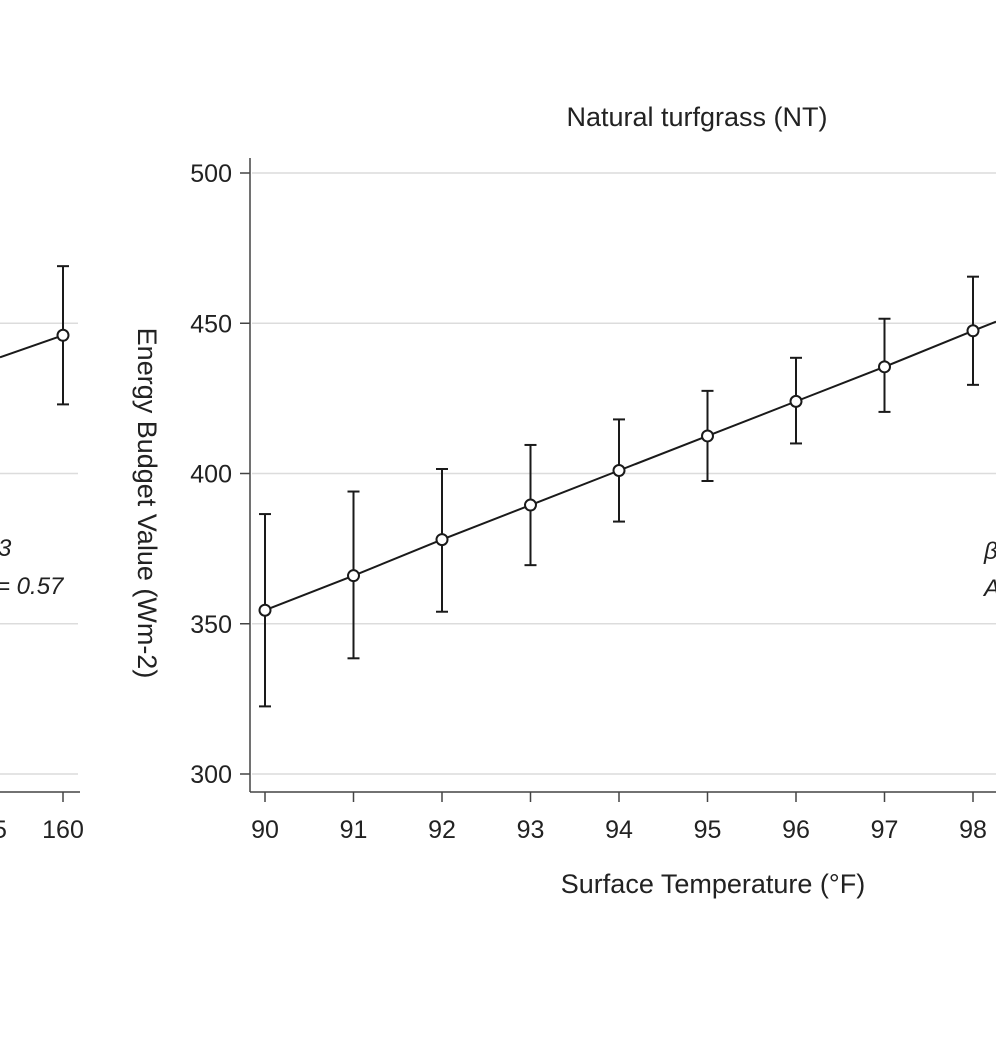 The width and height of the screenshot is (996, 1044). I want to click on left-x-ticks: 5 160, so click(42, 818).